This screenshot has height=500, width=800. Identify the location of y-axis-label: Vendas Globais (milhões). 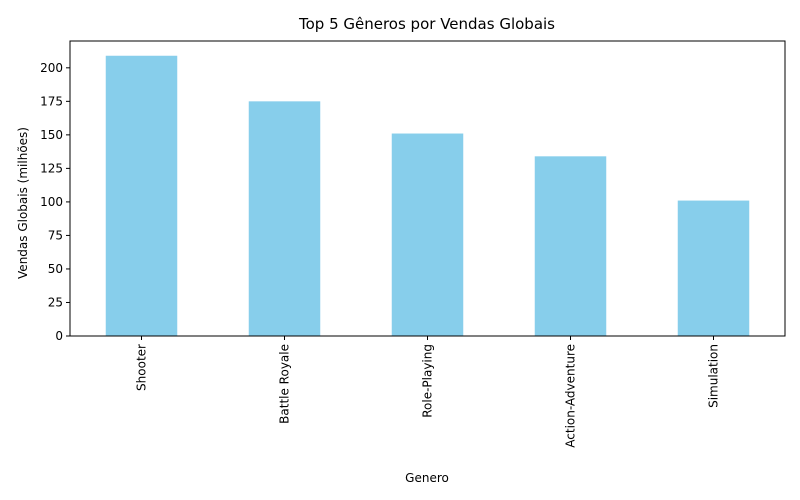
(23, 203).